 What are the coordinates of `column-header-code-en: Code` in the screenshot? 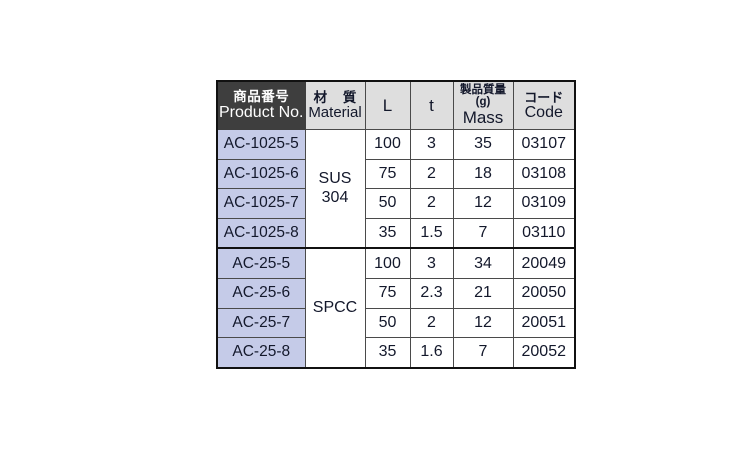 It's located at (543, 112).